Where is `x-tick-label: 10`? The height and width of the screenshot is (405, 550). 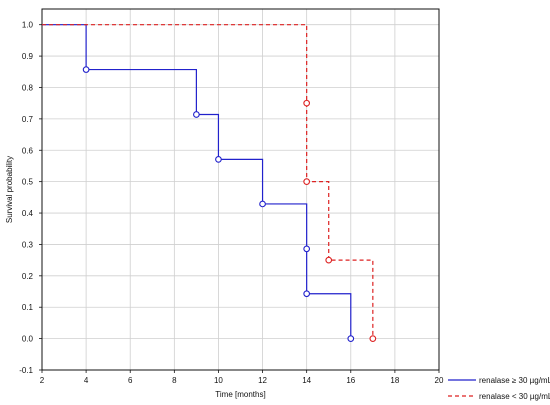
x-tick-label: 10 is located at coordinates (218, 380).